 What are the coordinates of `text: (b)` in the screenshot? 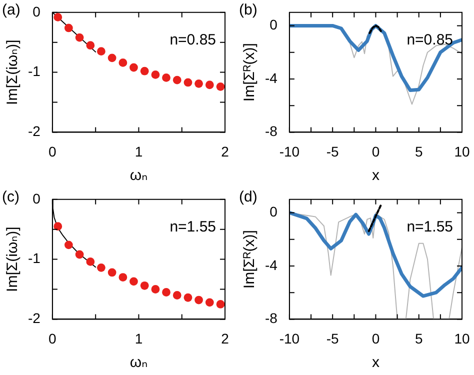 It's located at (248, 10).